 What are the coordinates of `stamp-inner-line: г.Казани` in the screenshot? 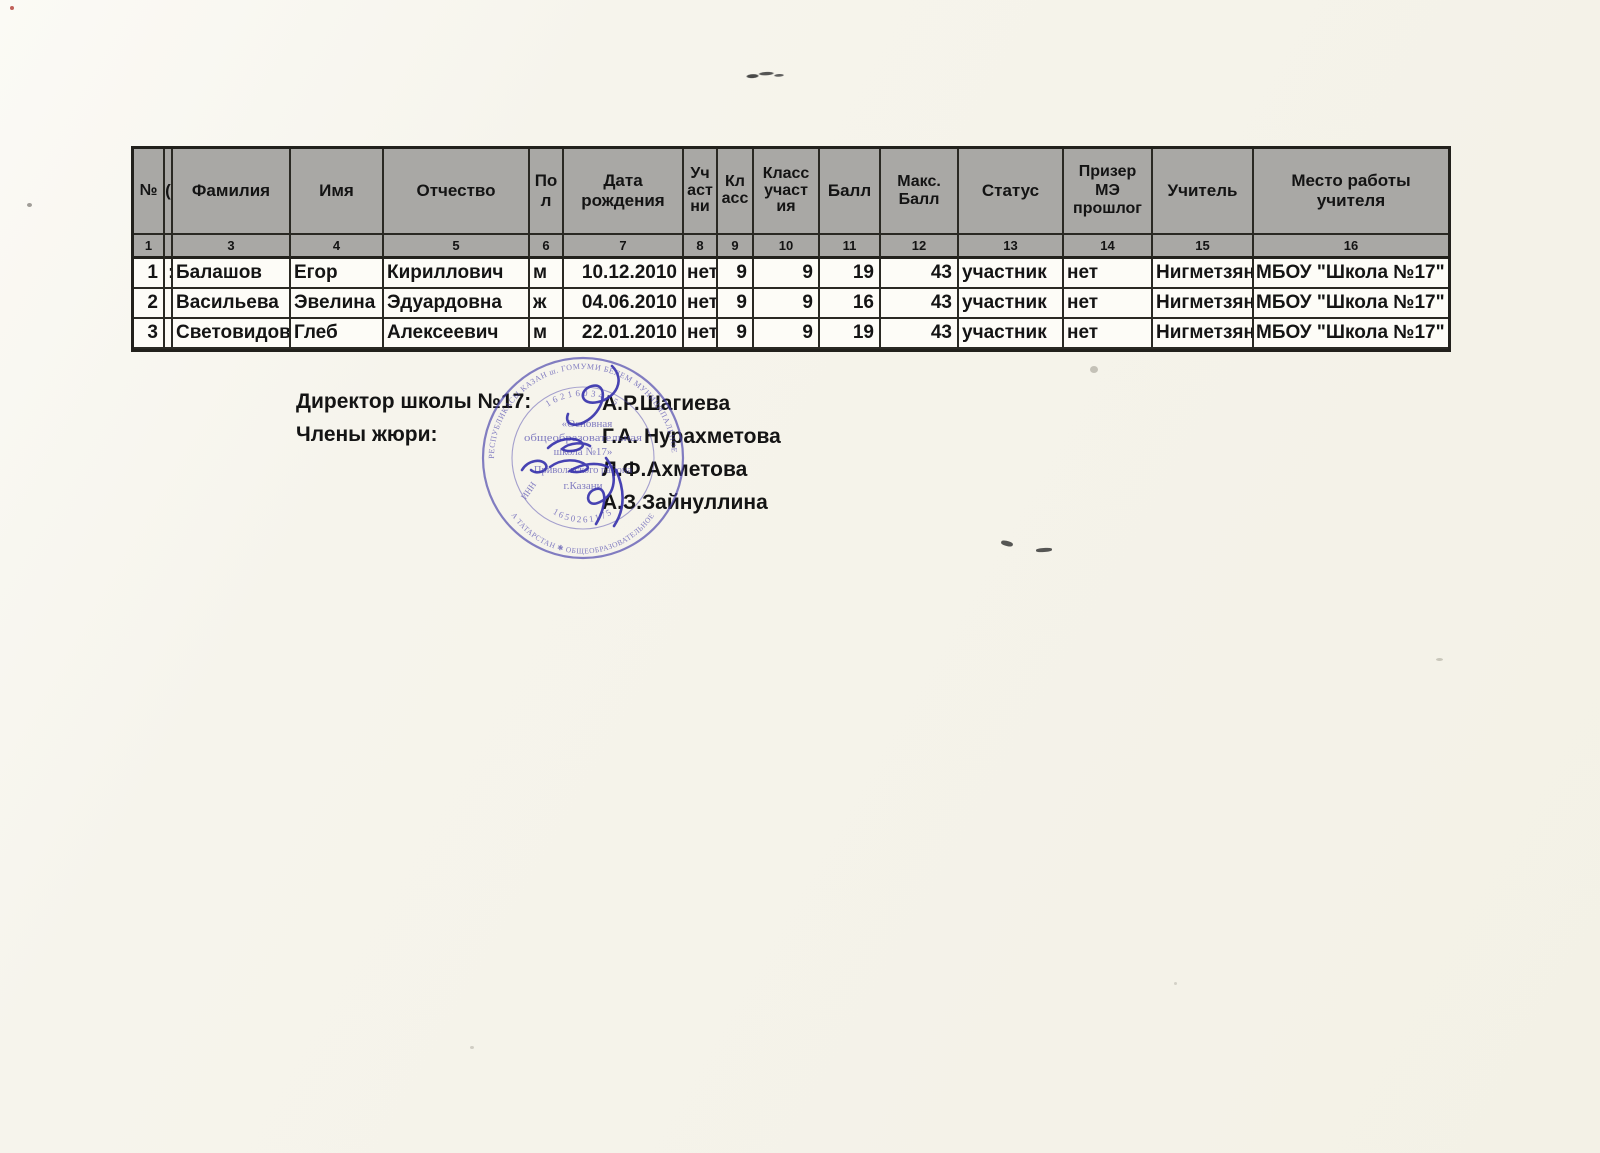 It's located at (582, 486).